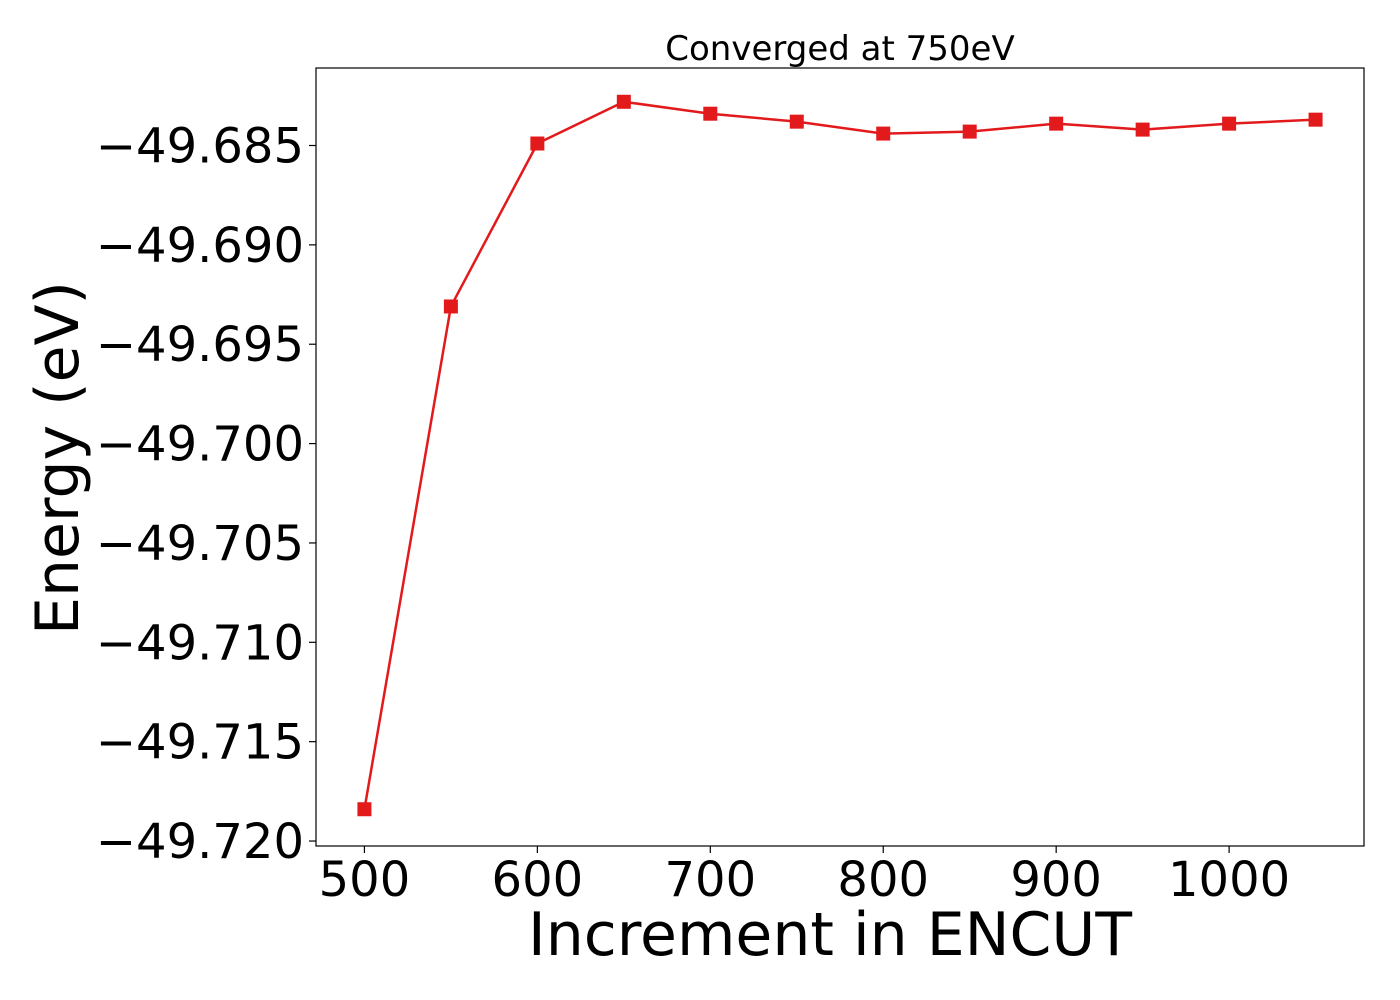 This screenshot has height=1000, width=1400. I want to click on y-tick-label: −49.710, so click(200, 643).